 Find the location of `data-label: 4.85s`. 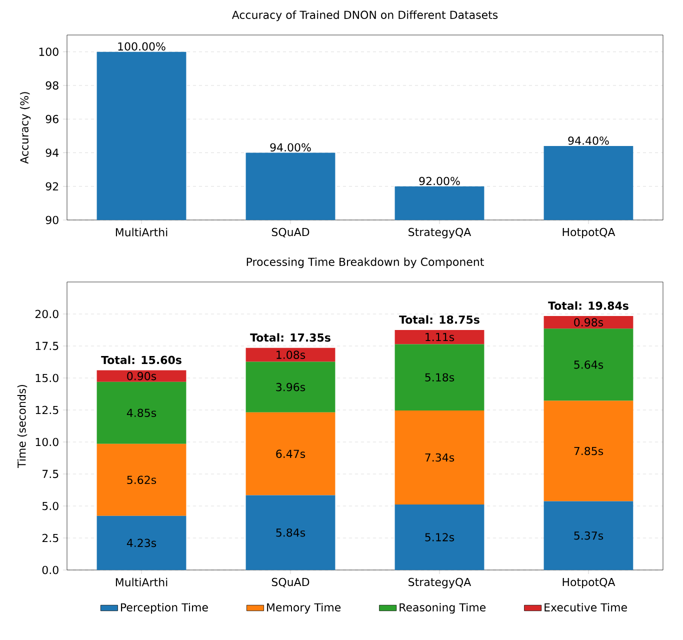

data-label: 4.85s is located at coordinates (141, 413).